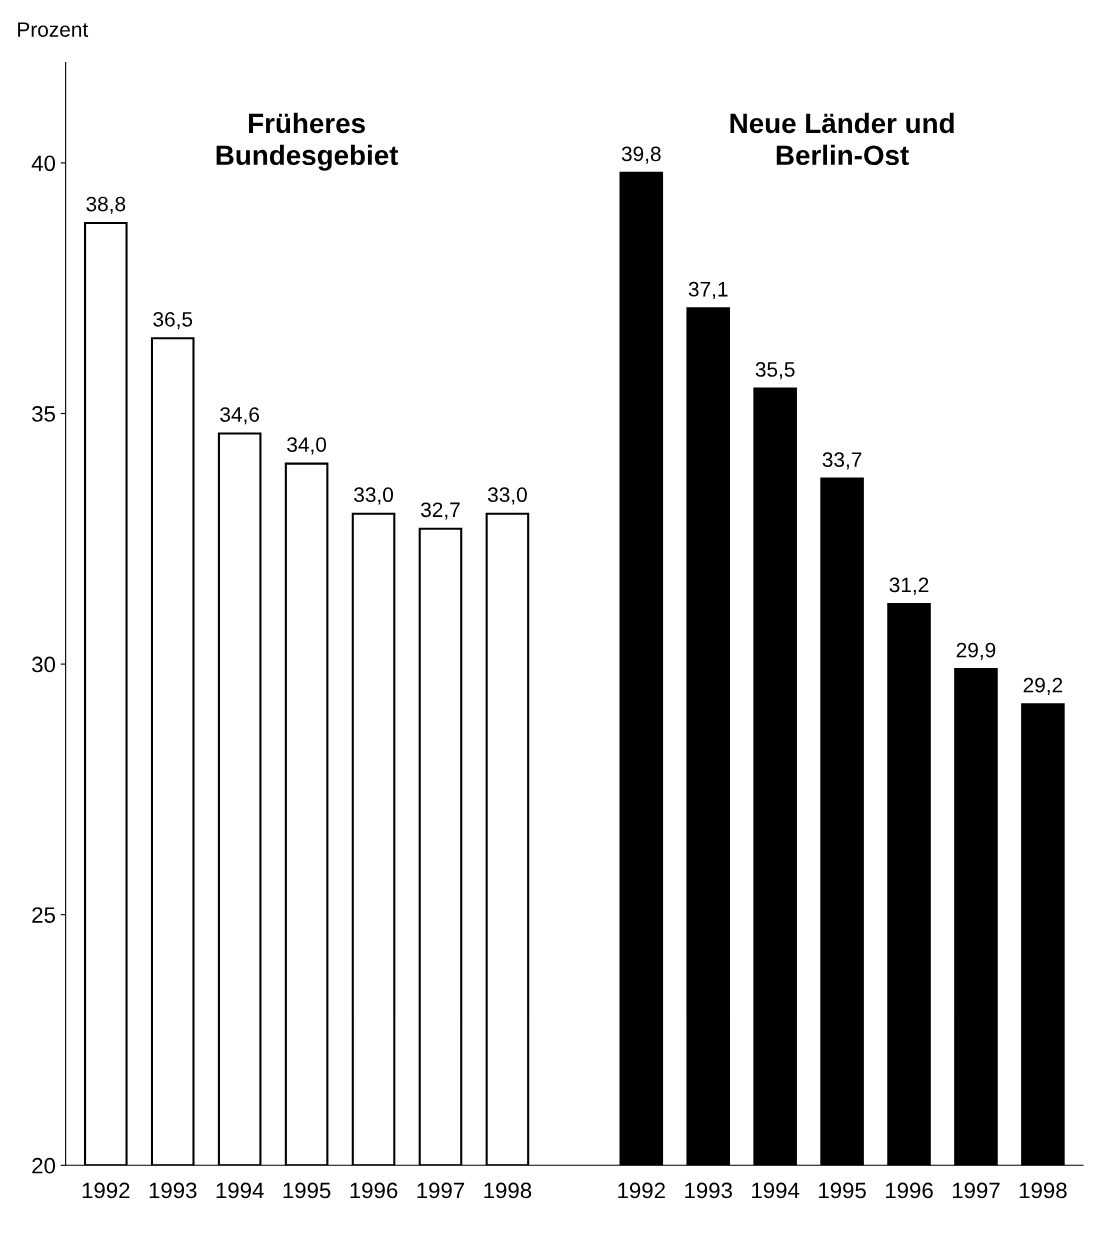 This screenshot has height=1253, width=1094. I want to click on y-tick-label: 30, so click(44, 664).